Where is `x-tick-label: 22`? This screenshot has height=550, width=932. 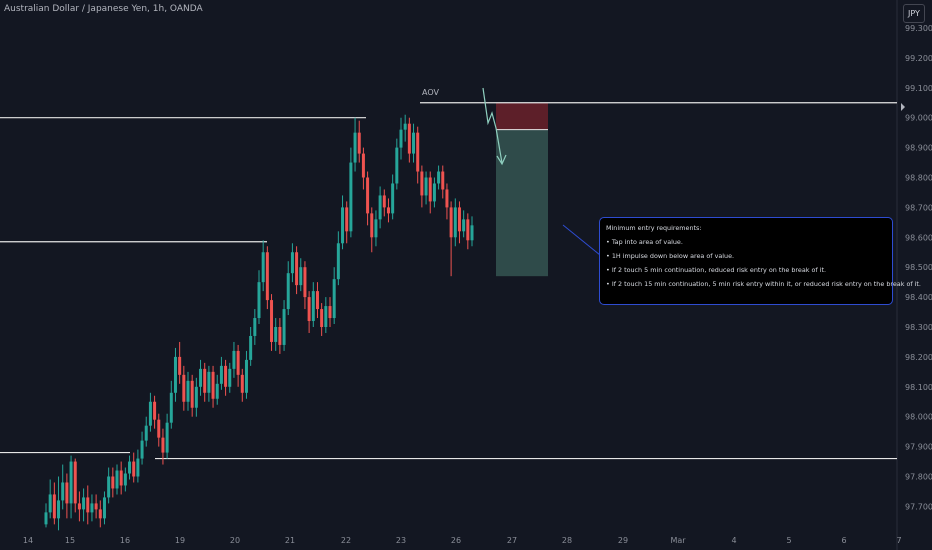
x-tick-label: 22 is located at coordinates (346, 540).